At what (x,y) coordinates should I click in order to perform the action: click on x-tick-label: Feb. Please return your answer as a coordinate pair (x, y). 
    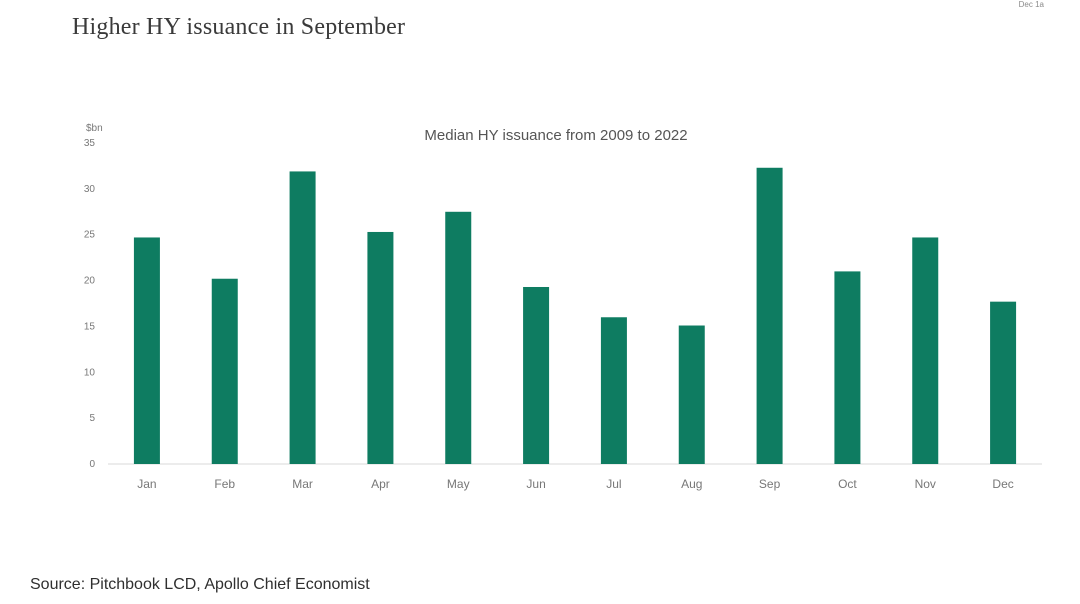
    Looking at the image, I should click on (224, 484).